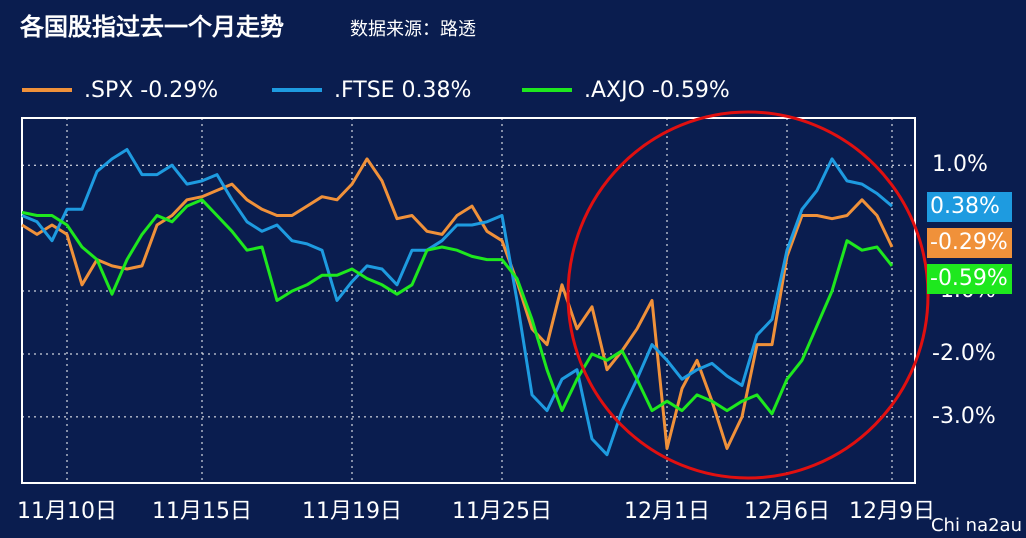 The image size is (1026, 538). I want to click on end-label: -0.59%, so click(969, 278).